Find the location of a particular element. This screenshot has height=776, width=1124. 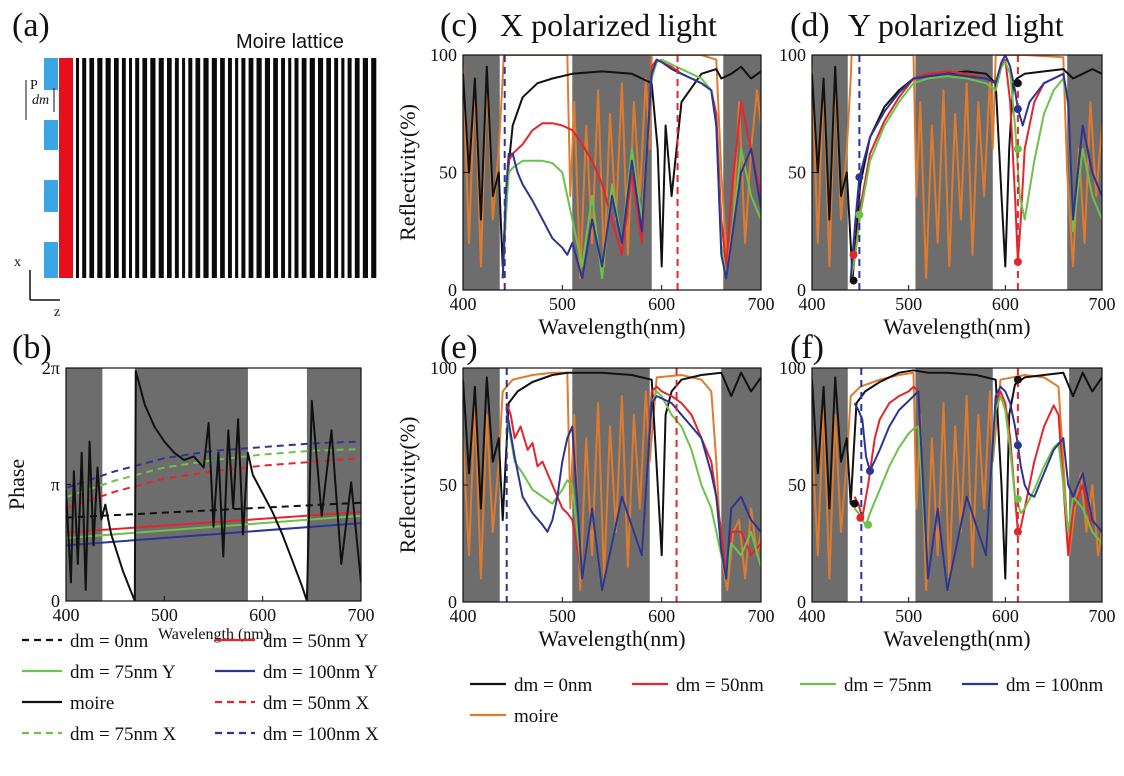

panel-d-title: Y polarized light is located at coordinates (956, 25).